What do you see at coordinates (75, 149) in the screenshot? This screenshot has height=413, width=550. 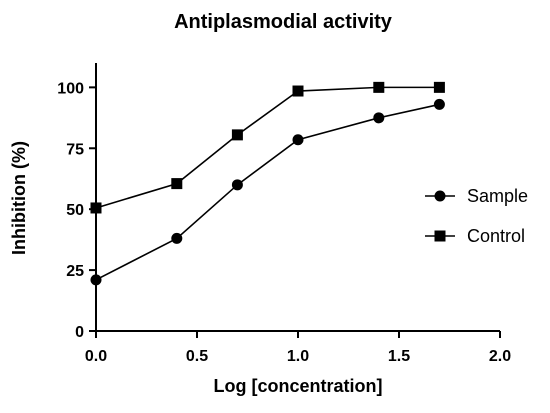 I see `y-tick-label: 75` at bounding box center [75, 149].